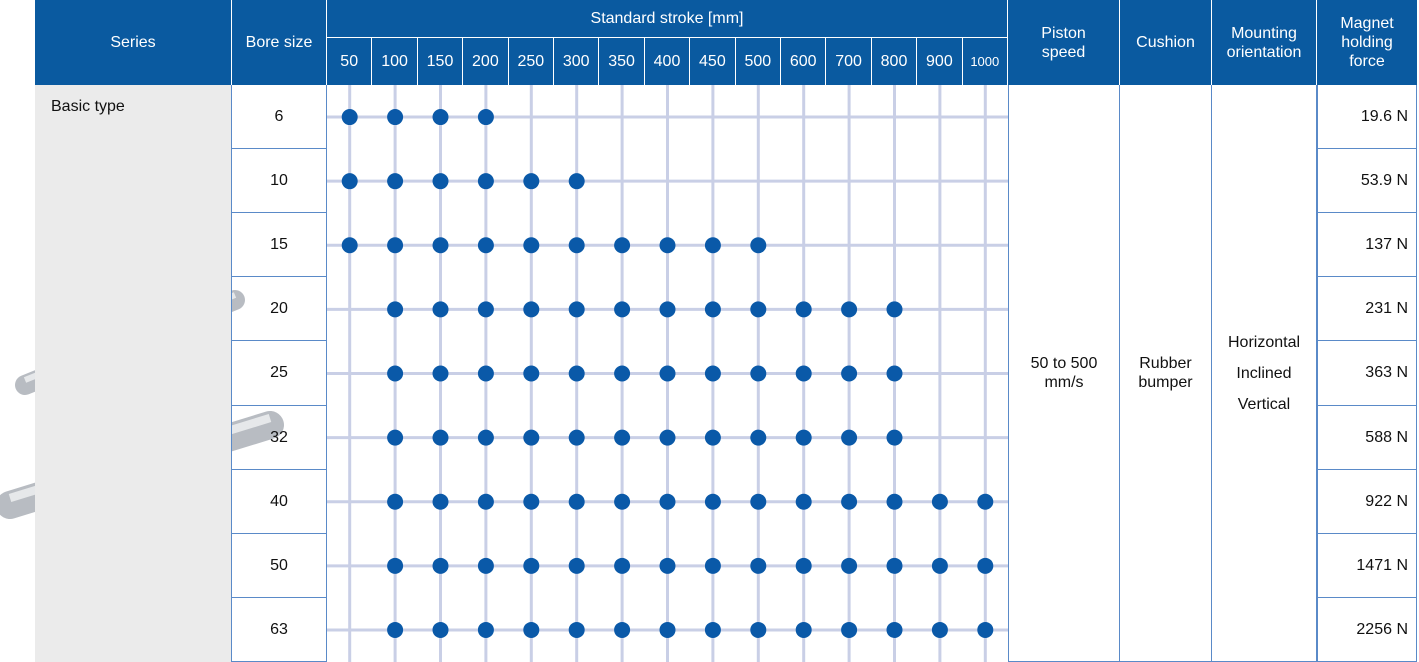  What do you see at coordinates (577, 61) in the screenshot?
I see `stroke-value-header: 300` at bounding box center [577, 61].